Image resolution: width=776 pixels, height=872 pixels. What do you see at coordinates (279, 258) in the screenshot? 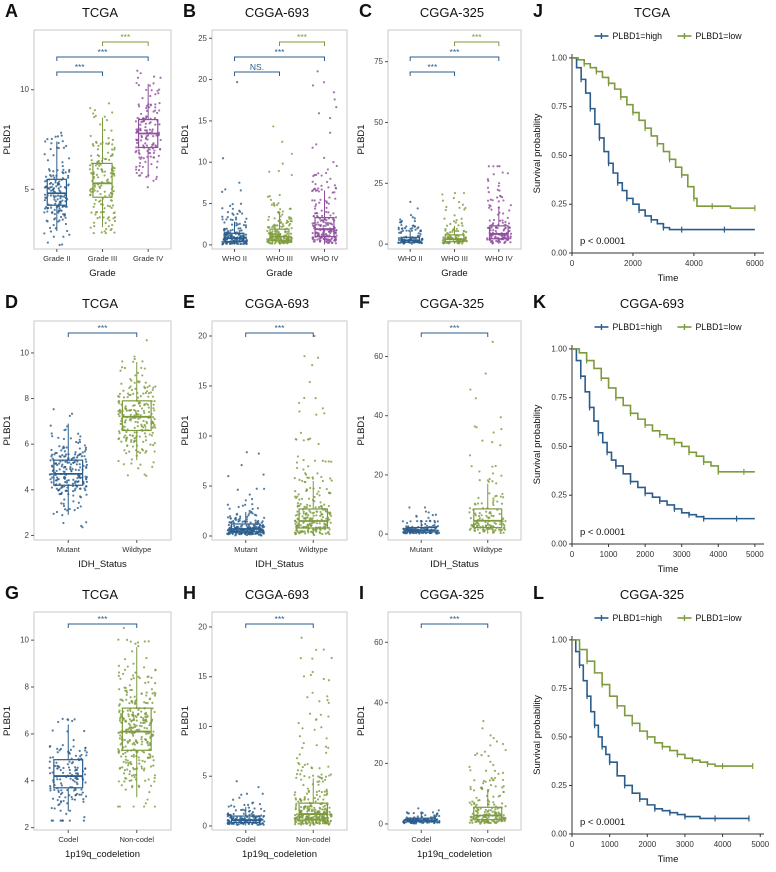
I see `svg-text: WHO III` at bounding box center [279, 258].